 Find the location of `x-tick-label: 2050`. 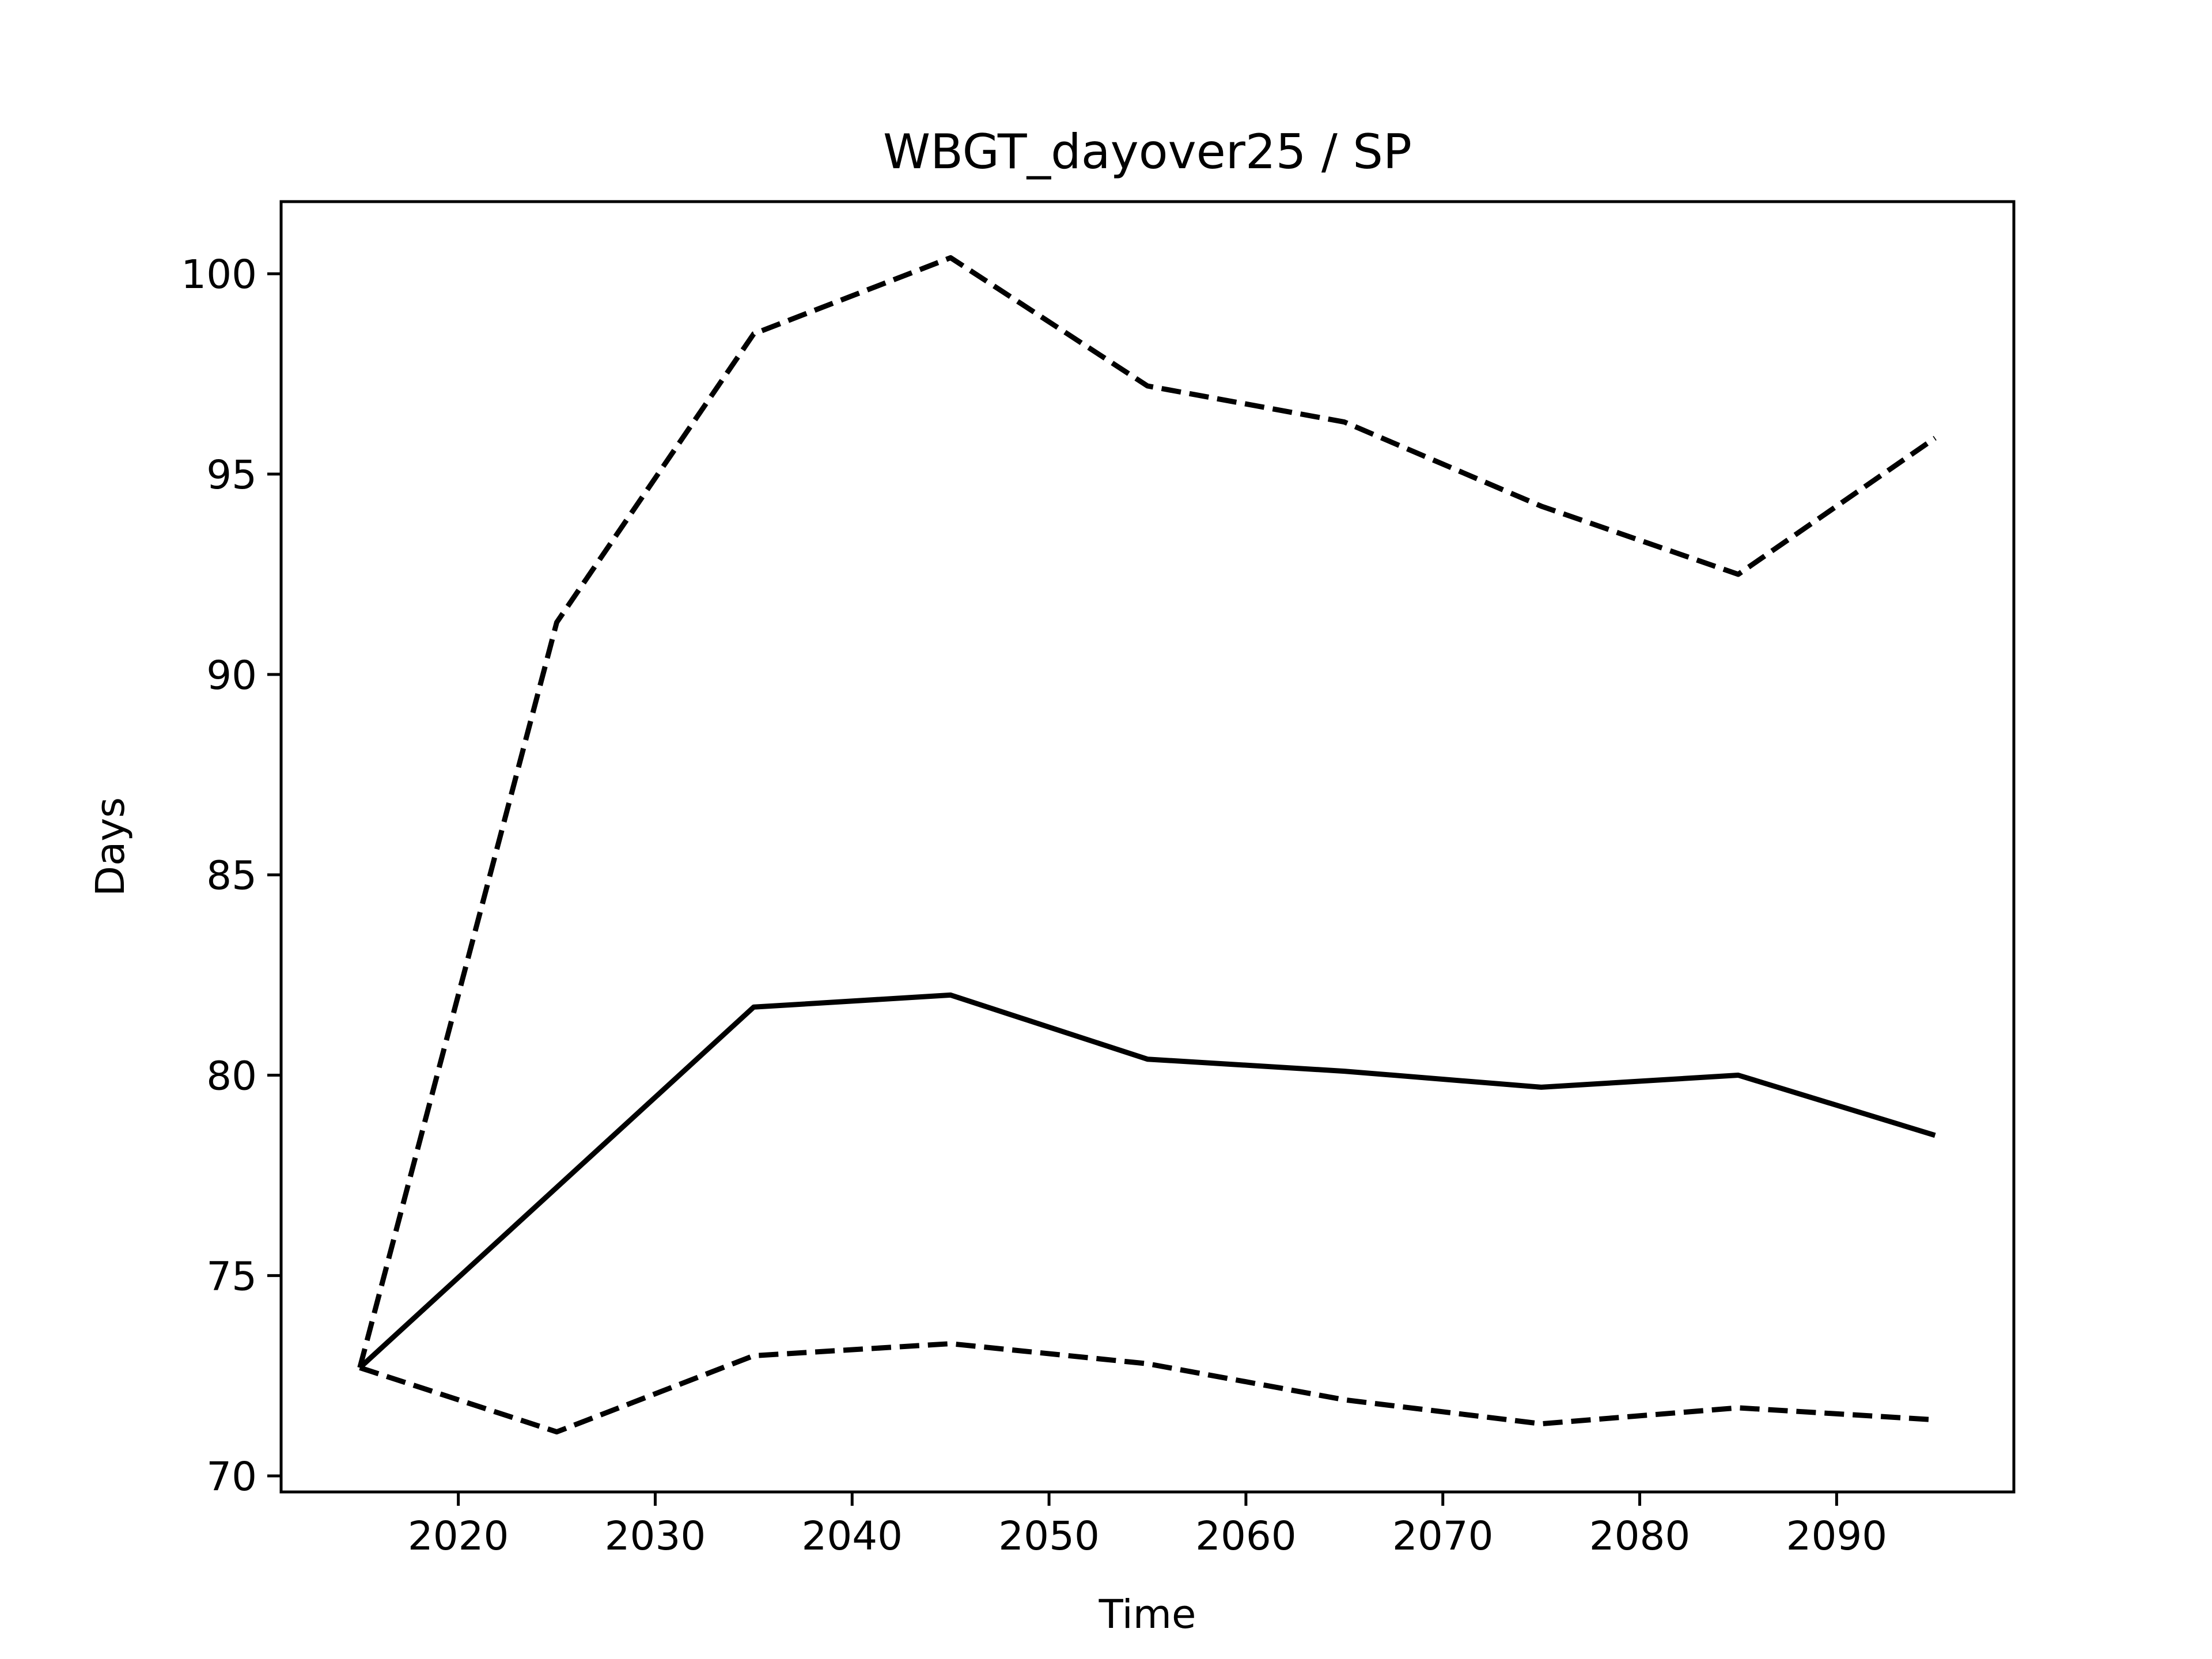

x-tick-label: 2050 is located at coordinates (1049, 1536).